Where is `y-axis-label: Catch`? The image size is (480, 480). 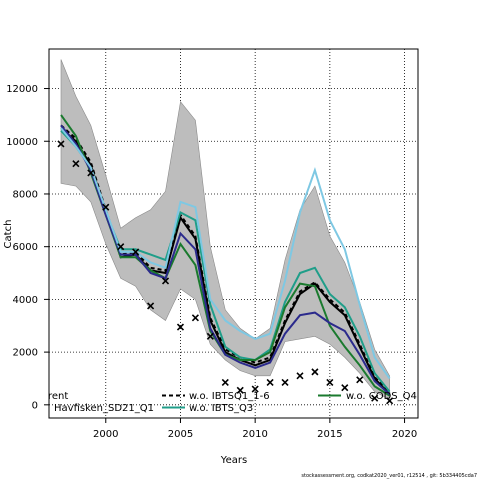
y-axis-label: Catch is located at coordinates (8, 234).